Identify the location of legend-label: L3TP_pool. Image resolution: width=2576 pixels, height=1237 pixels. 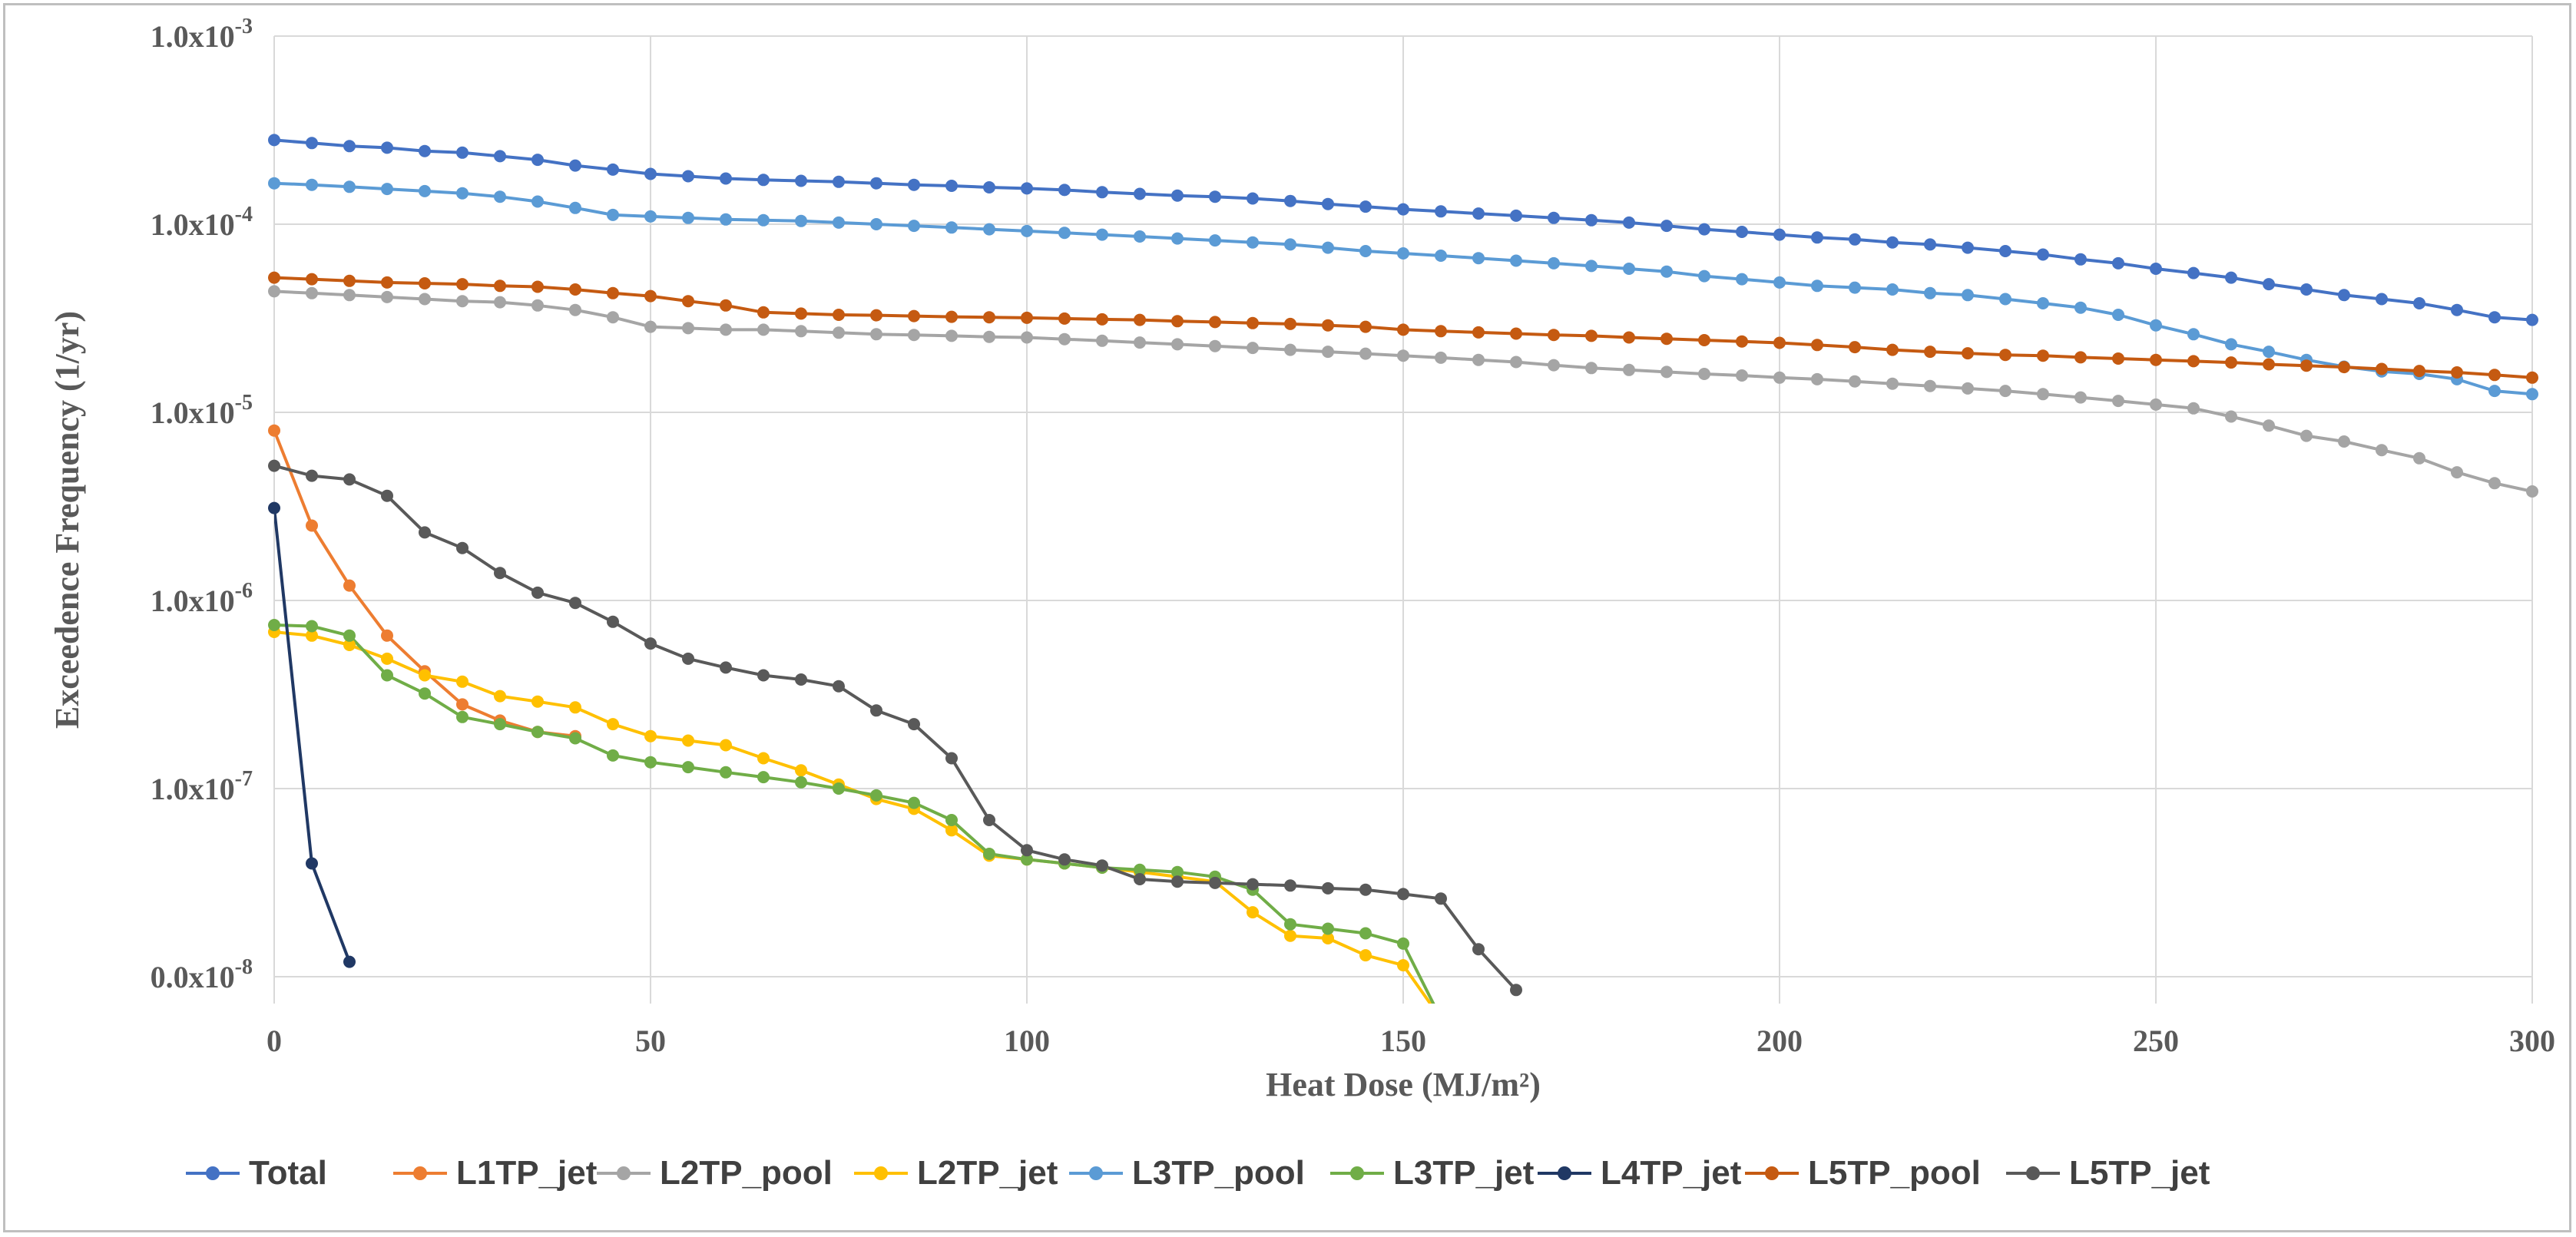
(1218, 1173).